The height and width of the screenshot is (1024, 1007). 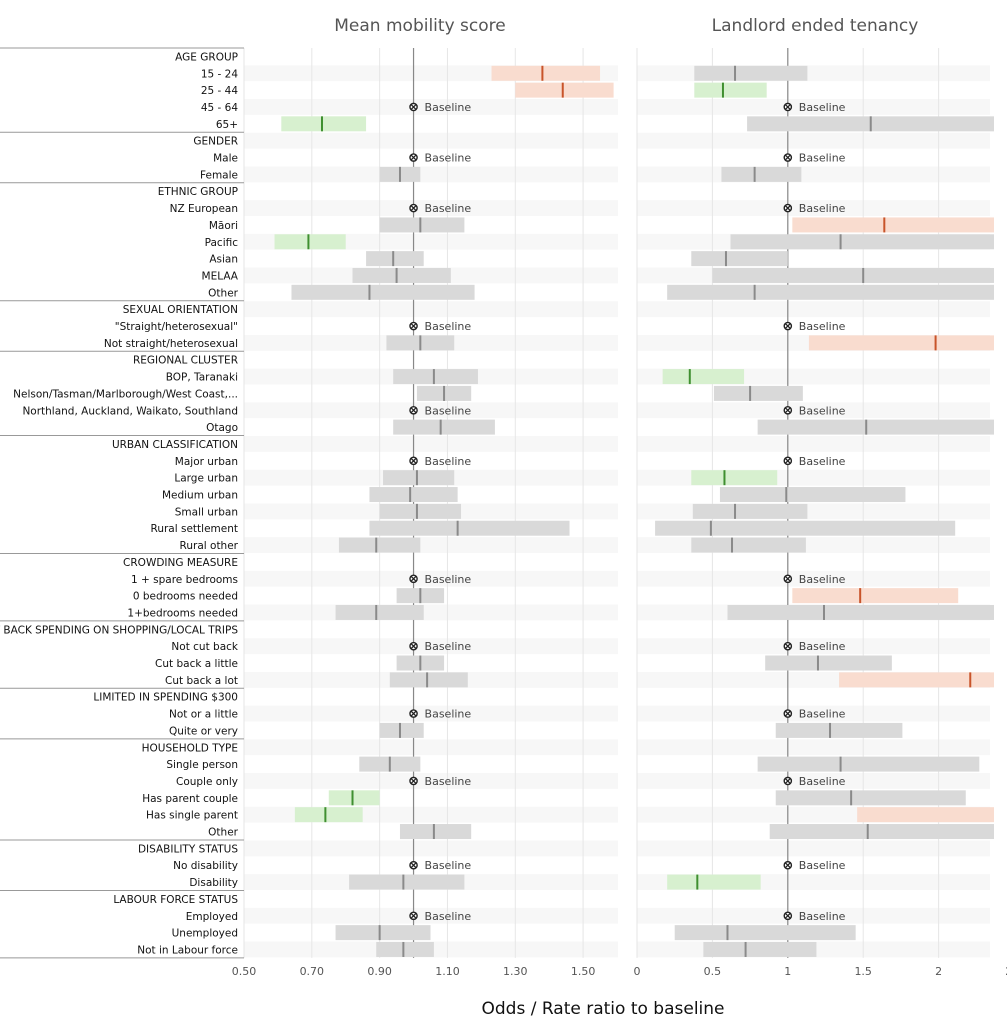 I want to click on row-label-cut-back-a-little: Cut back a little, so click(x=196, y=664).